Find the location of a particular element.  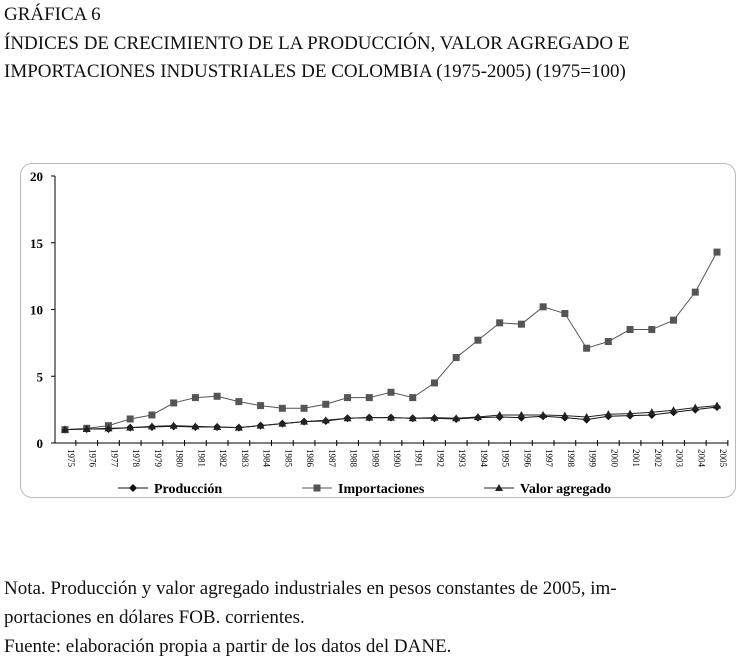

x-tick-label: 2005 is located at coordinates (723, 458).